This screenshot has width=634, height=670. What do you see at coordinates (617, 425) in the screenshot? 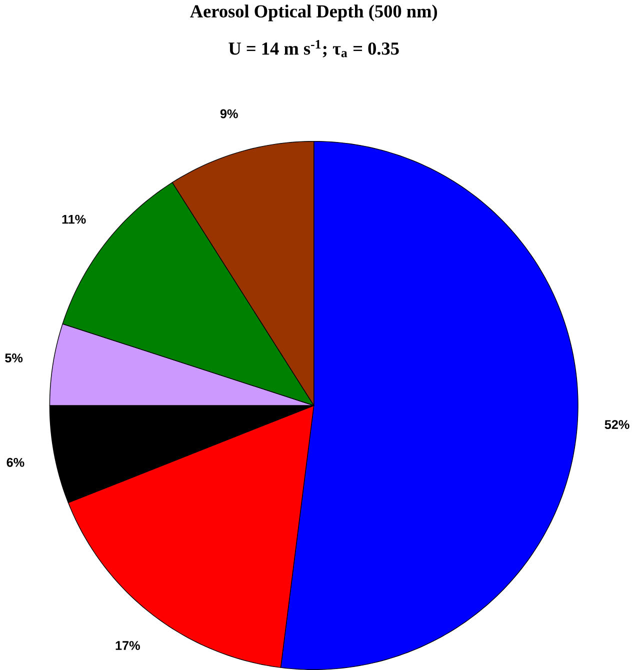
I see `data-label: 52%` at bounding box center [617, 425].